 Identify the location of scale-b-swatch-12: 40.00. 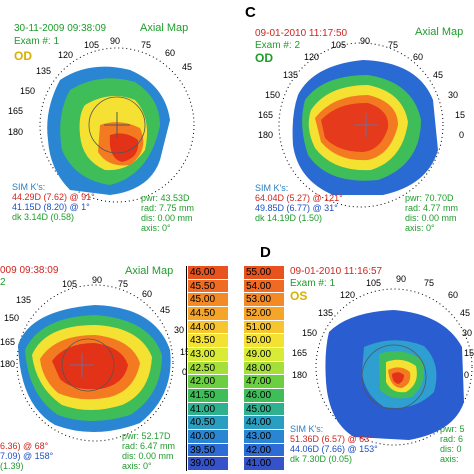
(208, 437).